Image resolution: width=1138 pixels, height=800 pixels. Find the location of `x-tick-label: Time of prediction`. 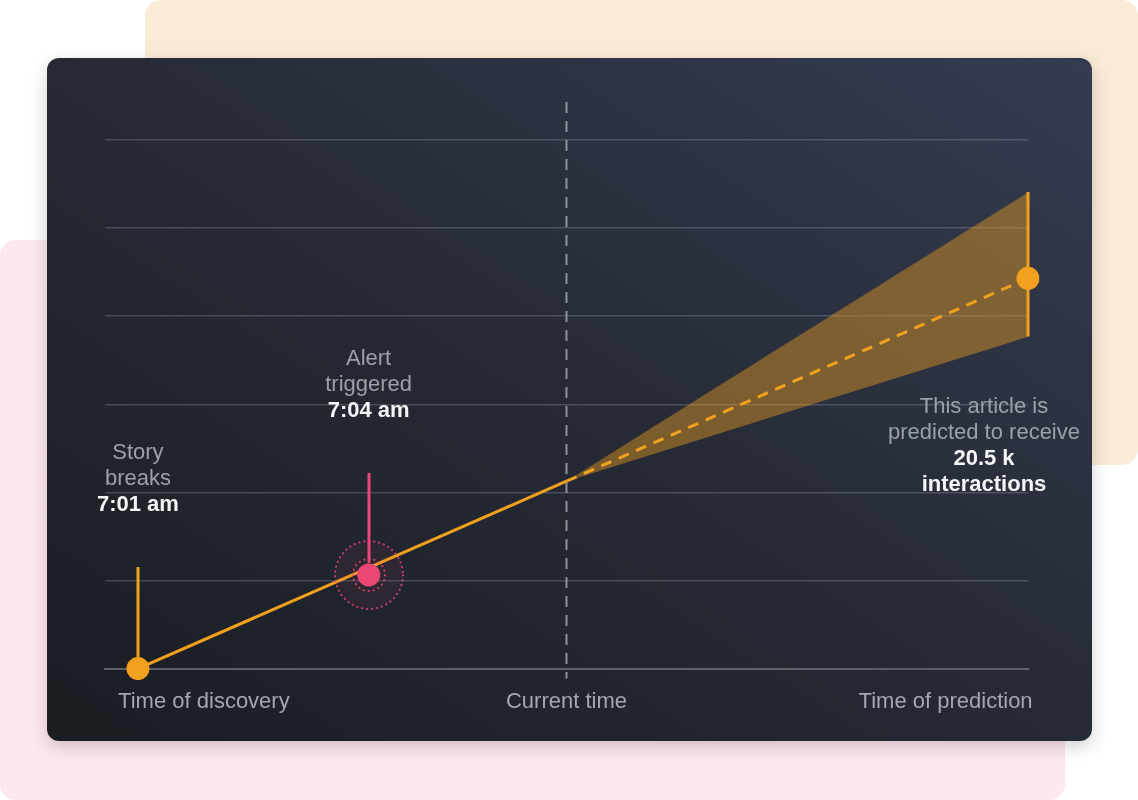

x-tick-label: Time of prediction is located at coordinates (945, 700).